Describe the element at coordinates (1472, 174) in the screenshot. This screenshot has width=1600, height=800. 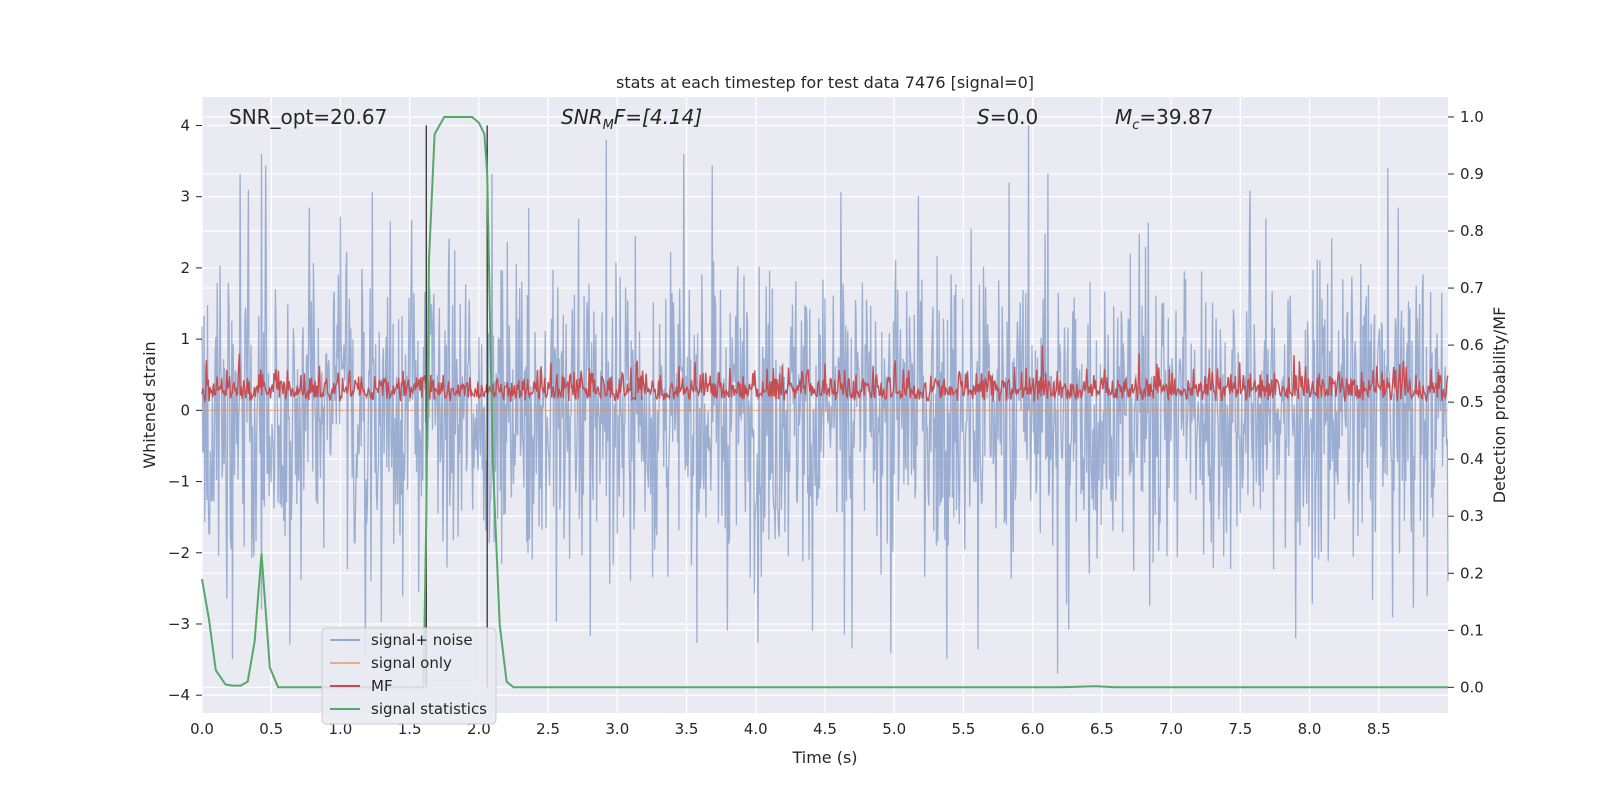
I see `y2-tick-label: 0.9` at that location.